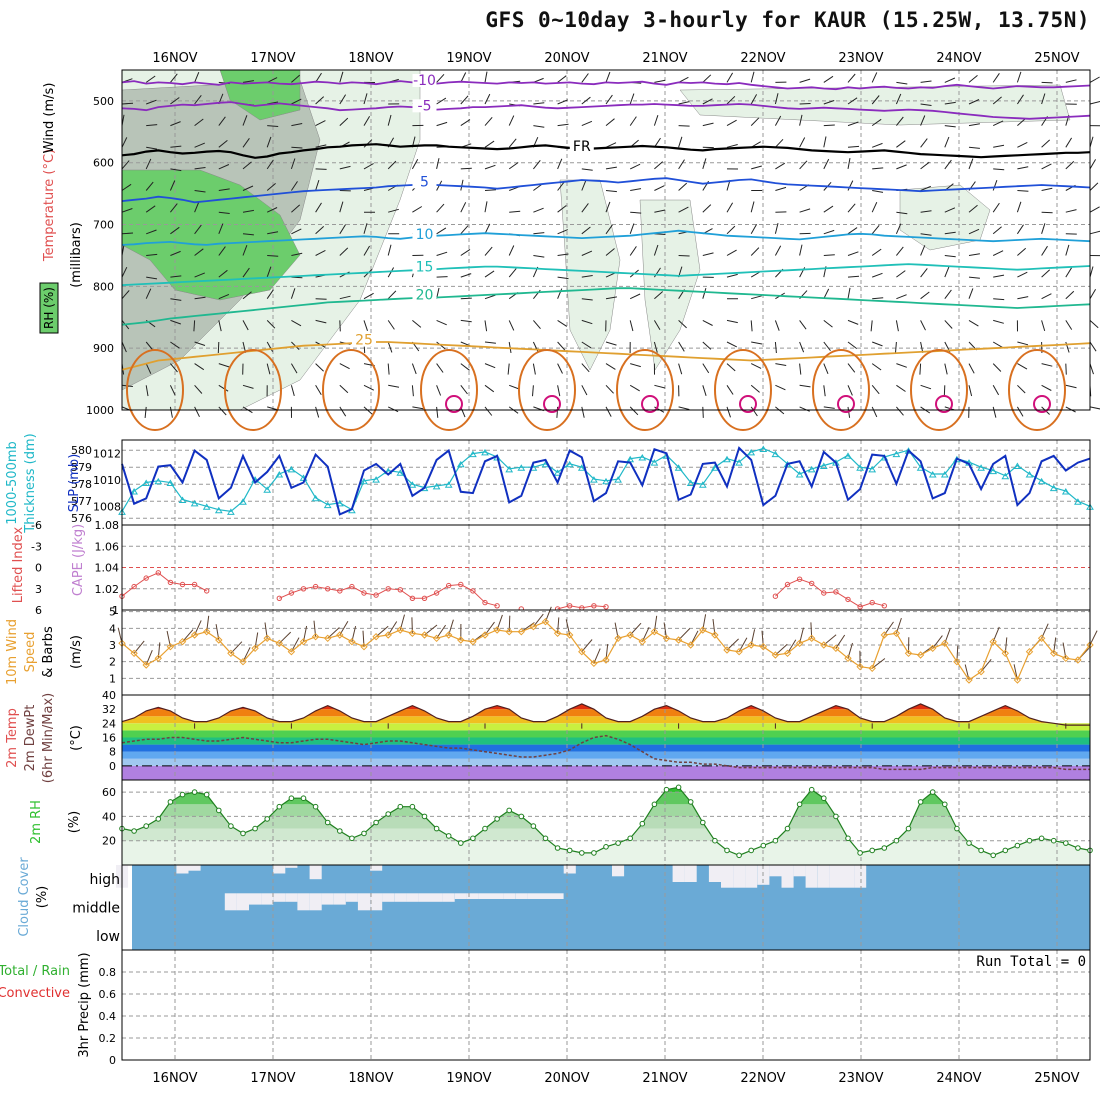 The image size is (1100, 1100). What do you see at coordinates (370, 58) in the screenshot?
I see `date-tick-top-18NOV: 18NOV` at bounding box center [370, 58].